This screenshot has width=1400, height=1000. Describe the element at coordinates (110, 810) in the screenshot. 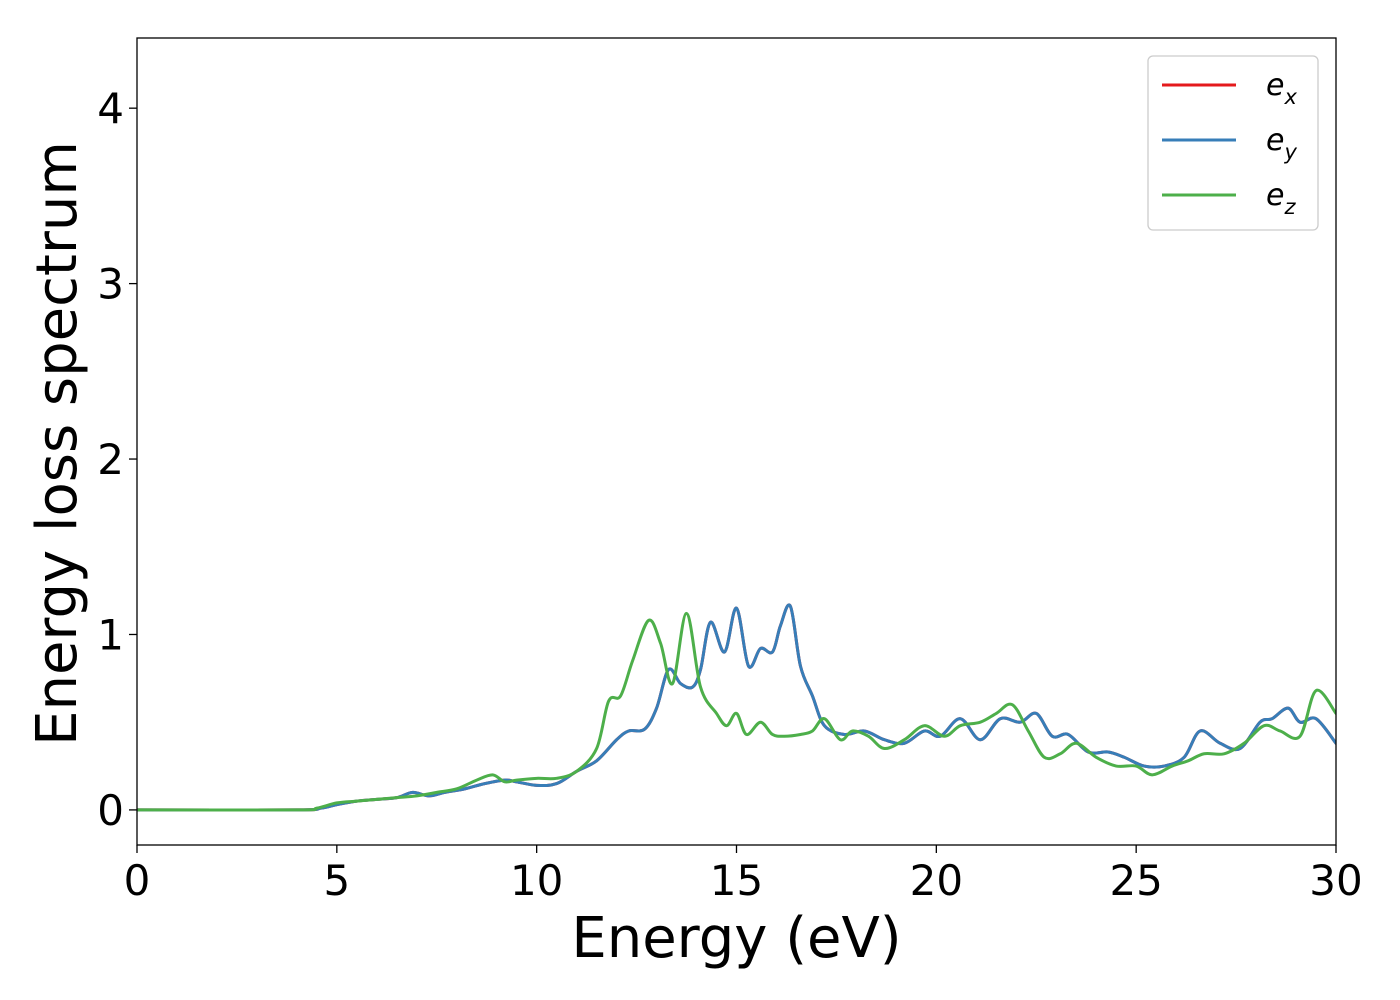

I see `y-tick-label: 0` at that location.